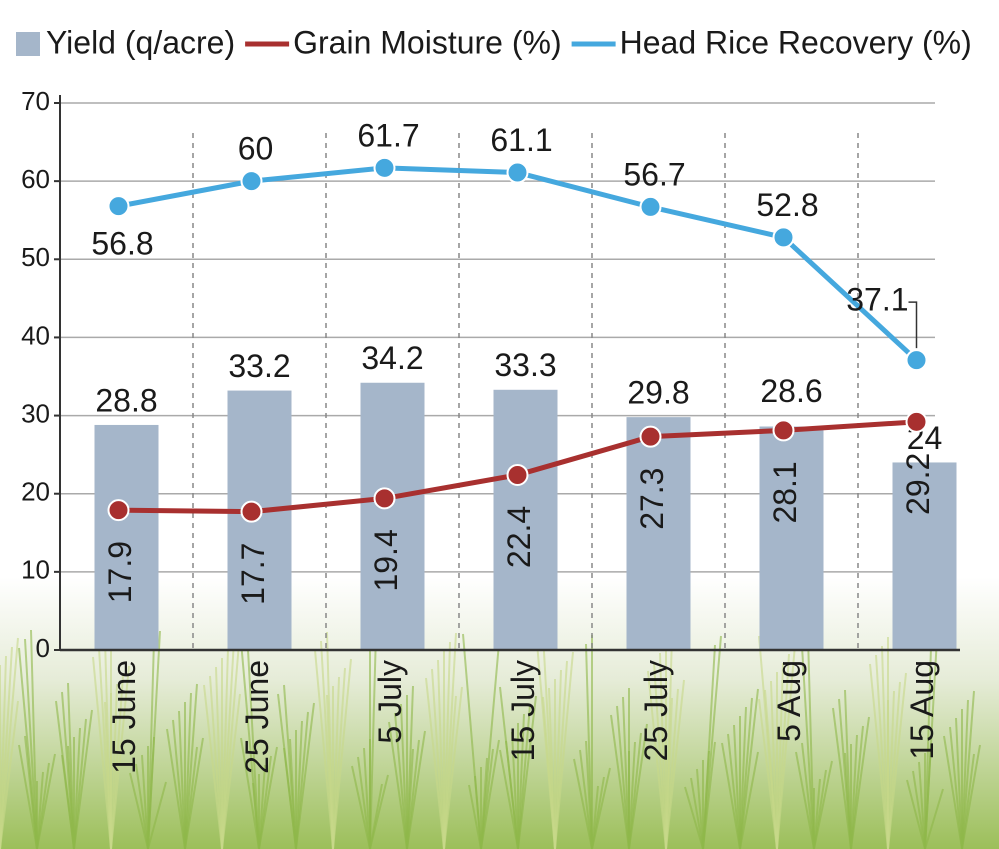  I want to click on point-value-label: 22.4, so click(519, 537).